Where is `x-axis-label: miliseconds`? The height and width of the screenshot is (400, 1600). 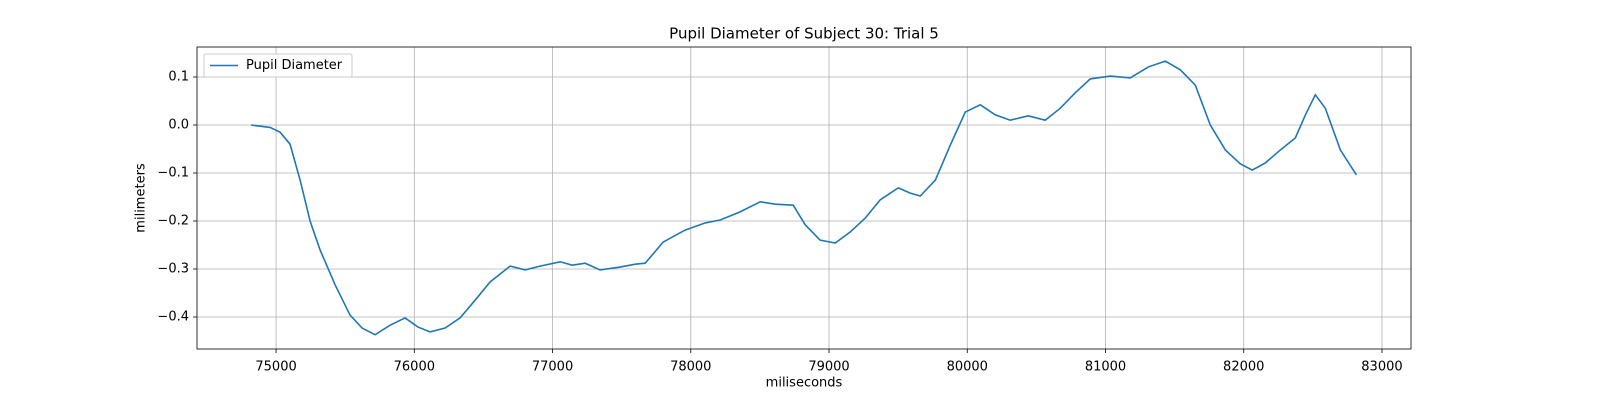
x-axis-label: miliseconds is located at coordinates (804, 383).